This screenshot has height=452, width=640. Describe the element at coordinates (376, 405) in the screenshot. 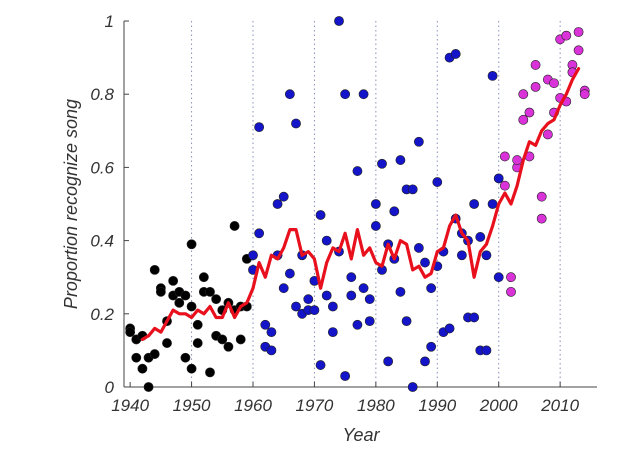

I see `x-tick-label-1980: 1980` at that location.